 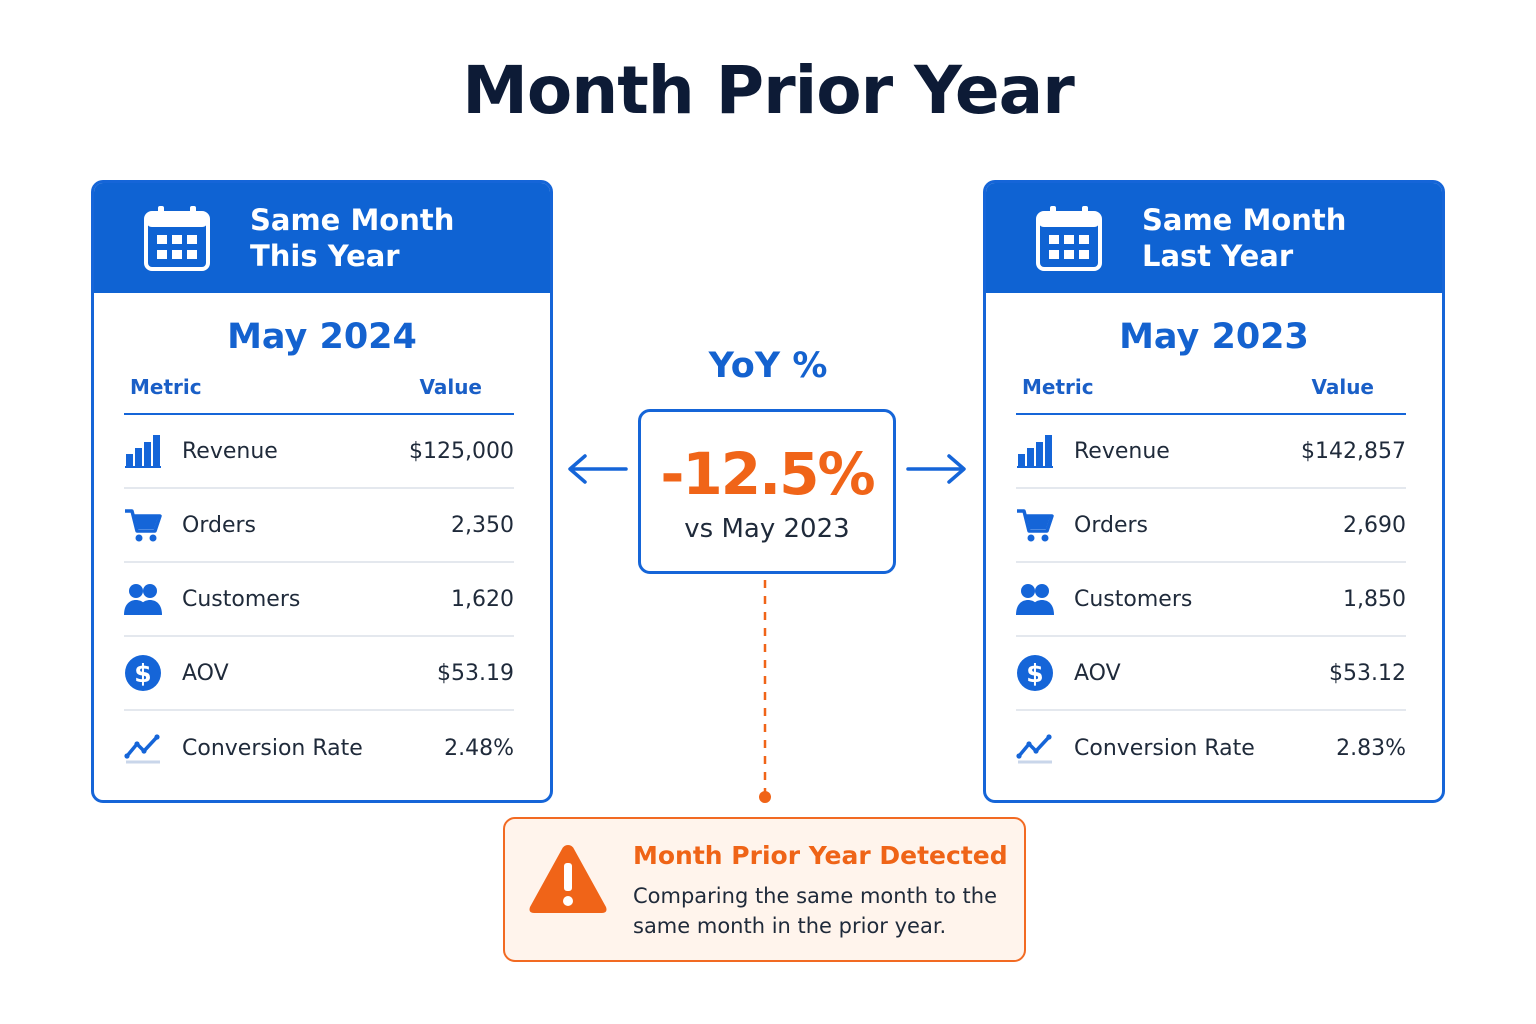 What do you see at coordinates (1211, 526) in the screenshot?
I see `metric-row: Orders 2,690` at bounding box center [1211, 526].